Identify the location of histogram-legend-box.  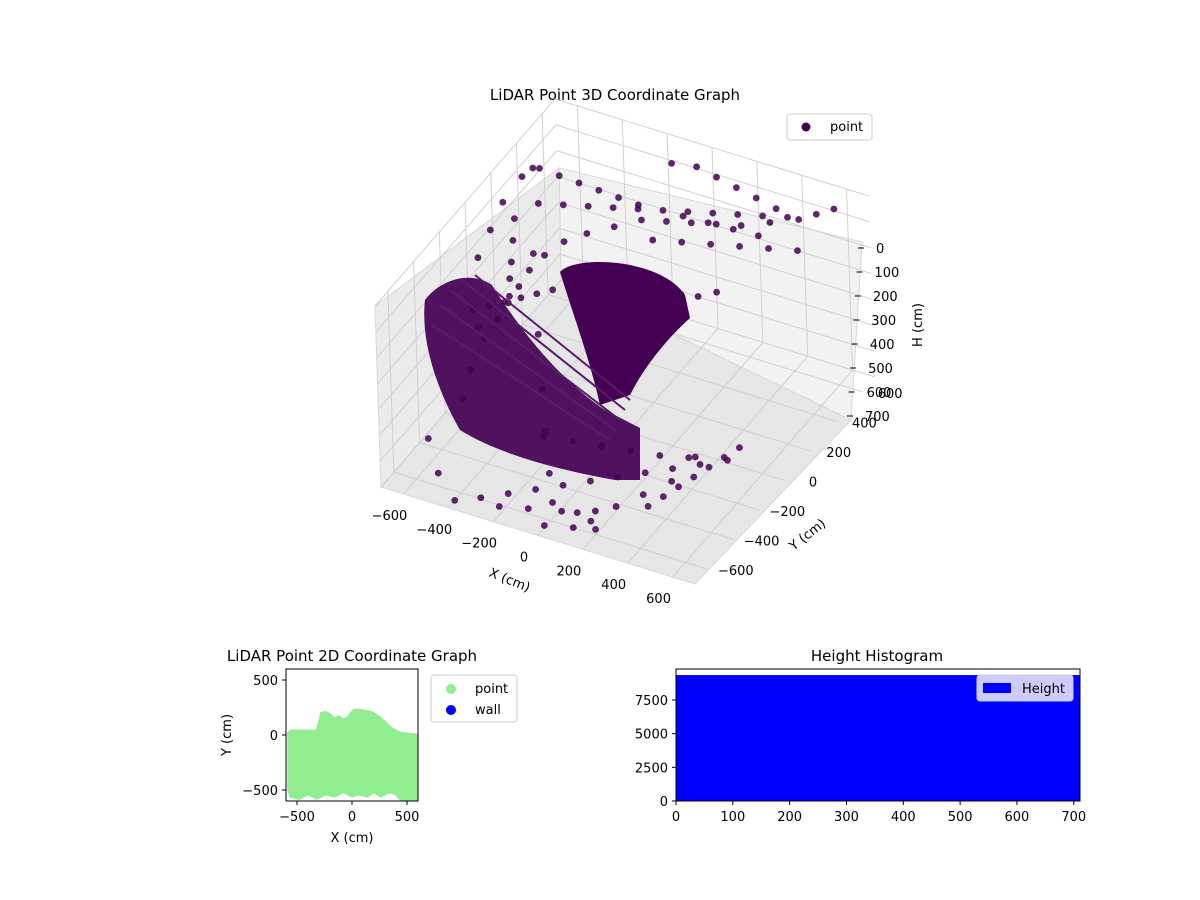
(1025, 688).